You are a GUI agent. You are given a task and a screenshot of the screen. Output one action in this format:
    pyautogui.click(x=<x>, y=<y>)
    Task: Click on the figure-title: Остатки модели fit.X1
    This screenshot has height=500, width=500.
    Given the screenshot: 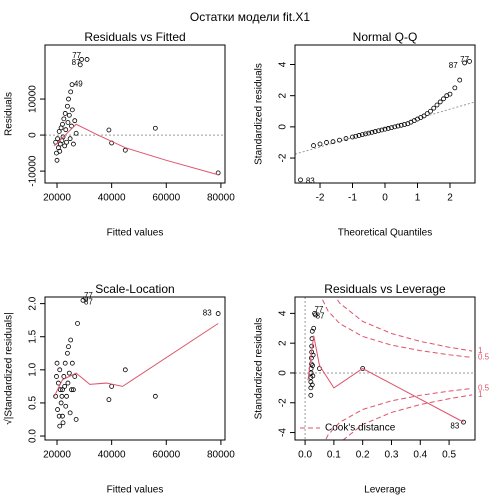 What is the action you would take?
    pyautogui.click(x=250, y=17)
    